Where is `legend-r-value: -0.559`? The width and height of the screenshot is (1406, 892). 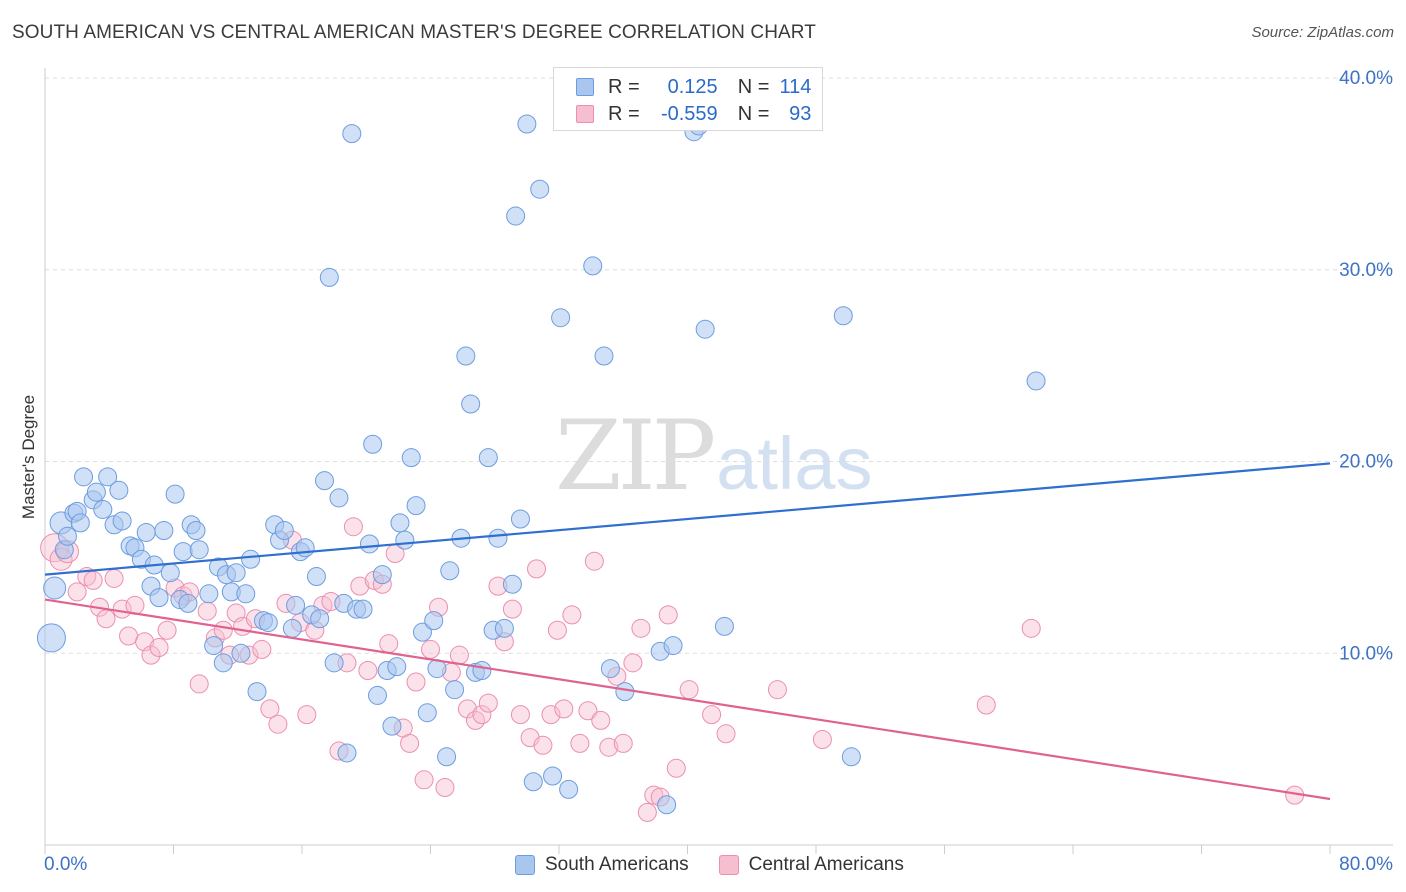
legend-r-value: -0.559 is located at coordinates (689, 113).